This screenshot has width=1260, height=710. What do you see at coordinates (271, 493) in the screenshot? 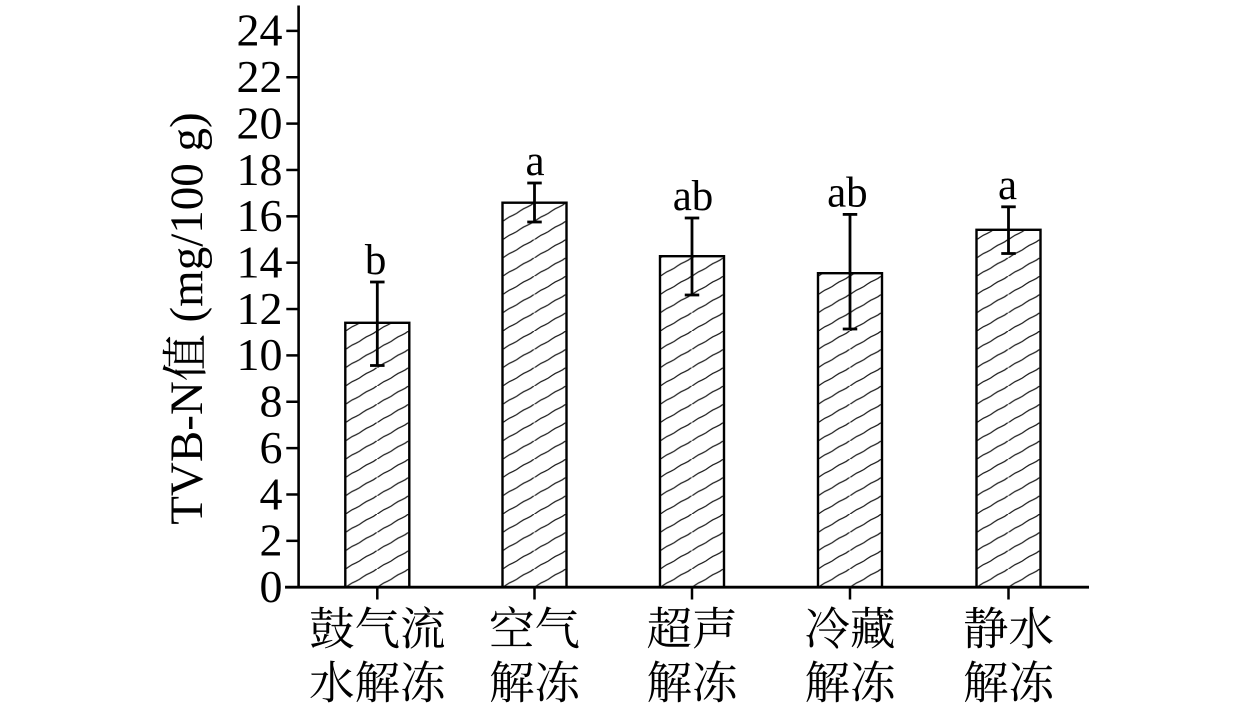
I see `svg-text: 4` at bounding box center [271, 493].